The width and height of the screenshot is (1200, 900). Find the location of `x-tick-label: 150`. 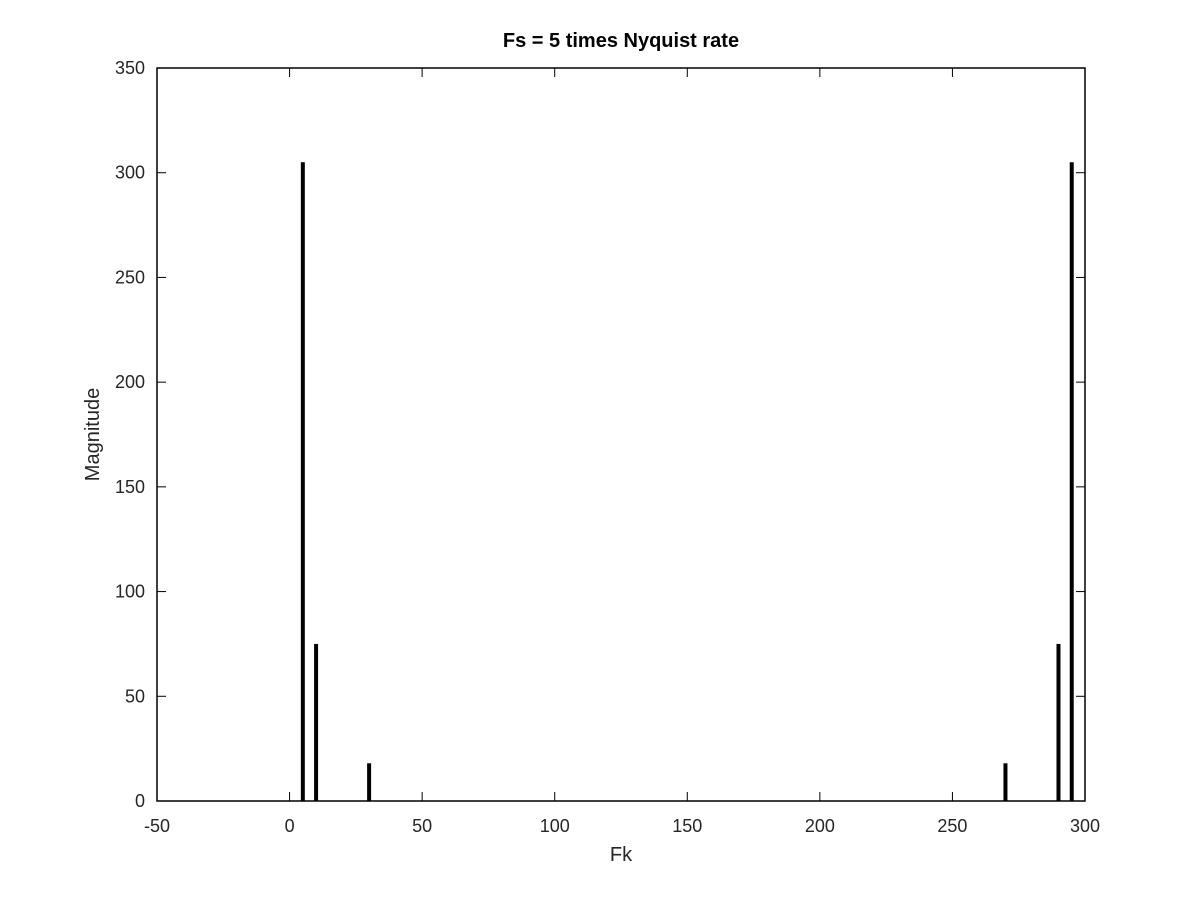

x-tick-label: 150 is located at coordinates (687, 826).